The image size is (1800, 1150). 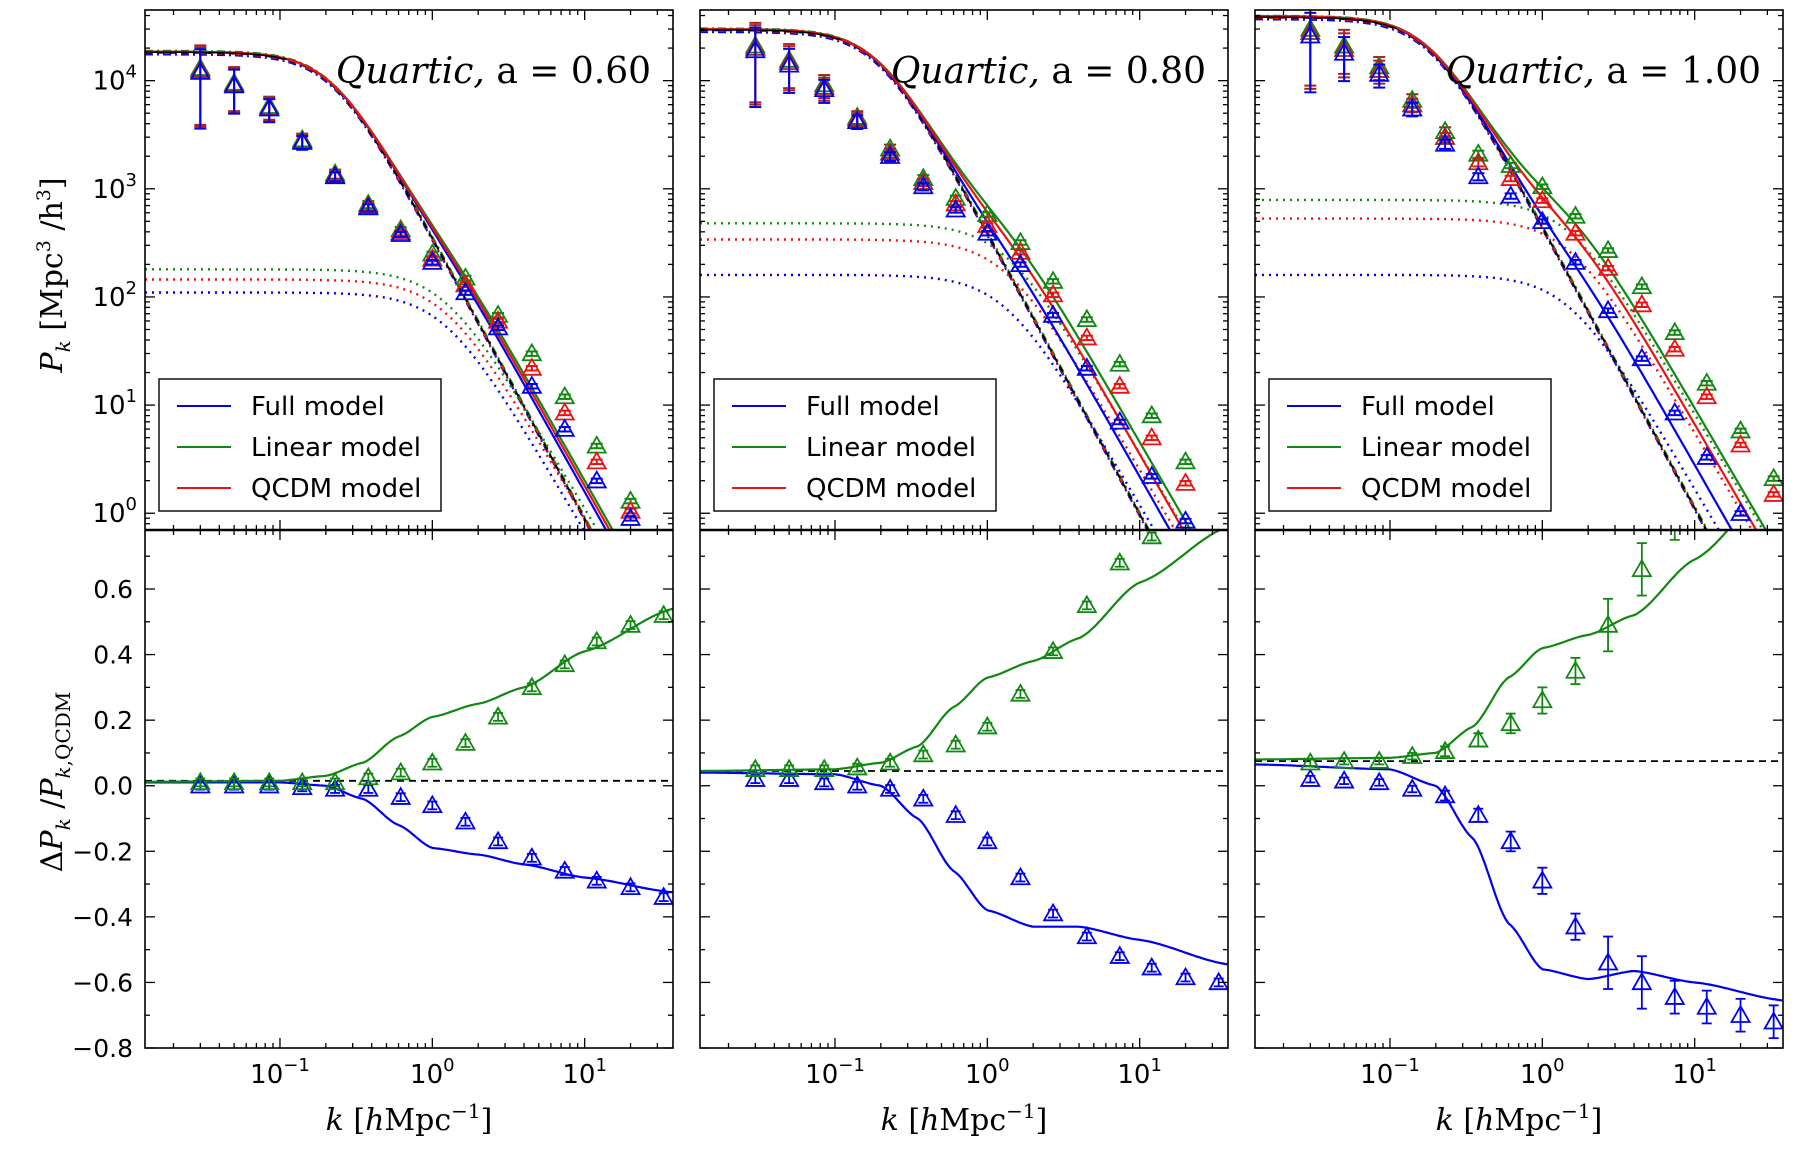 What do you see at coordinates (987, 1072) in the screenshot?
I see `x-tick-label: 10⁰` at bounding box center [987, 1072].